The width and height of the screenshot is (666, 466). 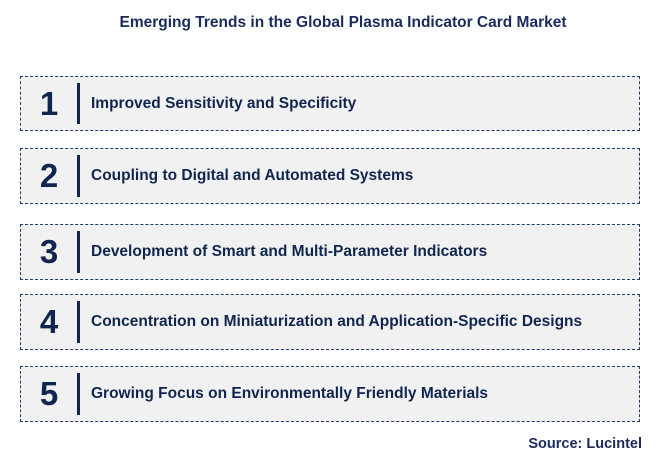 I want to click on trend-label: Improved Sensitivity and Specificity, so click(x=224, y=103).